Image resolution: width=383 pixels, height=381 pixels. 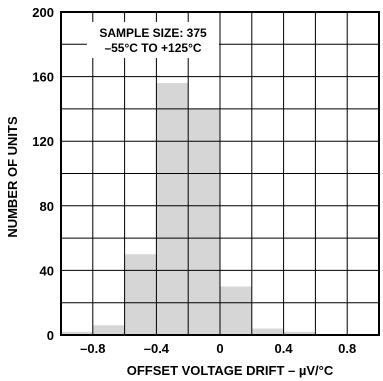 What do you see at coordinates (153, 33) in the screenshot?
I see `annotation-line-1: SAMPLE SIZE: 375` at bounding box center [153, 33].